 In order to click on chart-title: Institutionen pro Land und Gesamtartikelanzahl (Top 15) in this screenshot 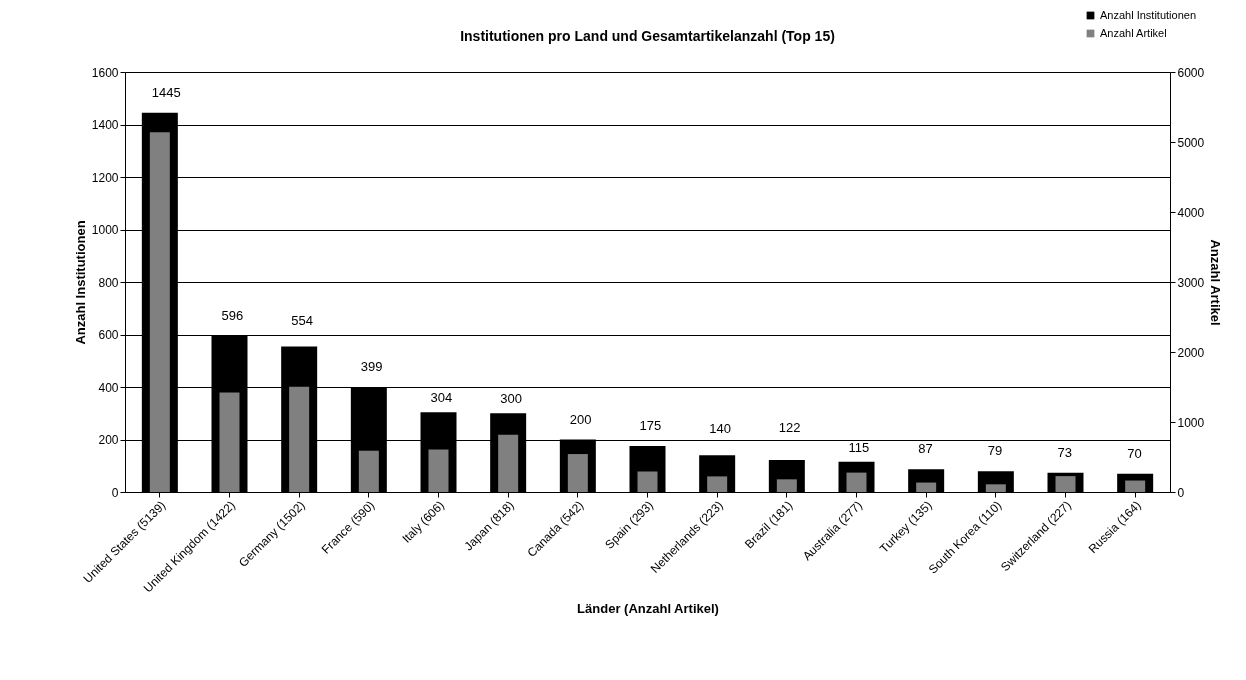, I will do `click(647, 36)`.